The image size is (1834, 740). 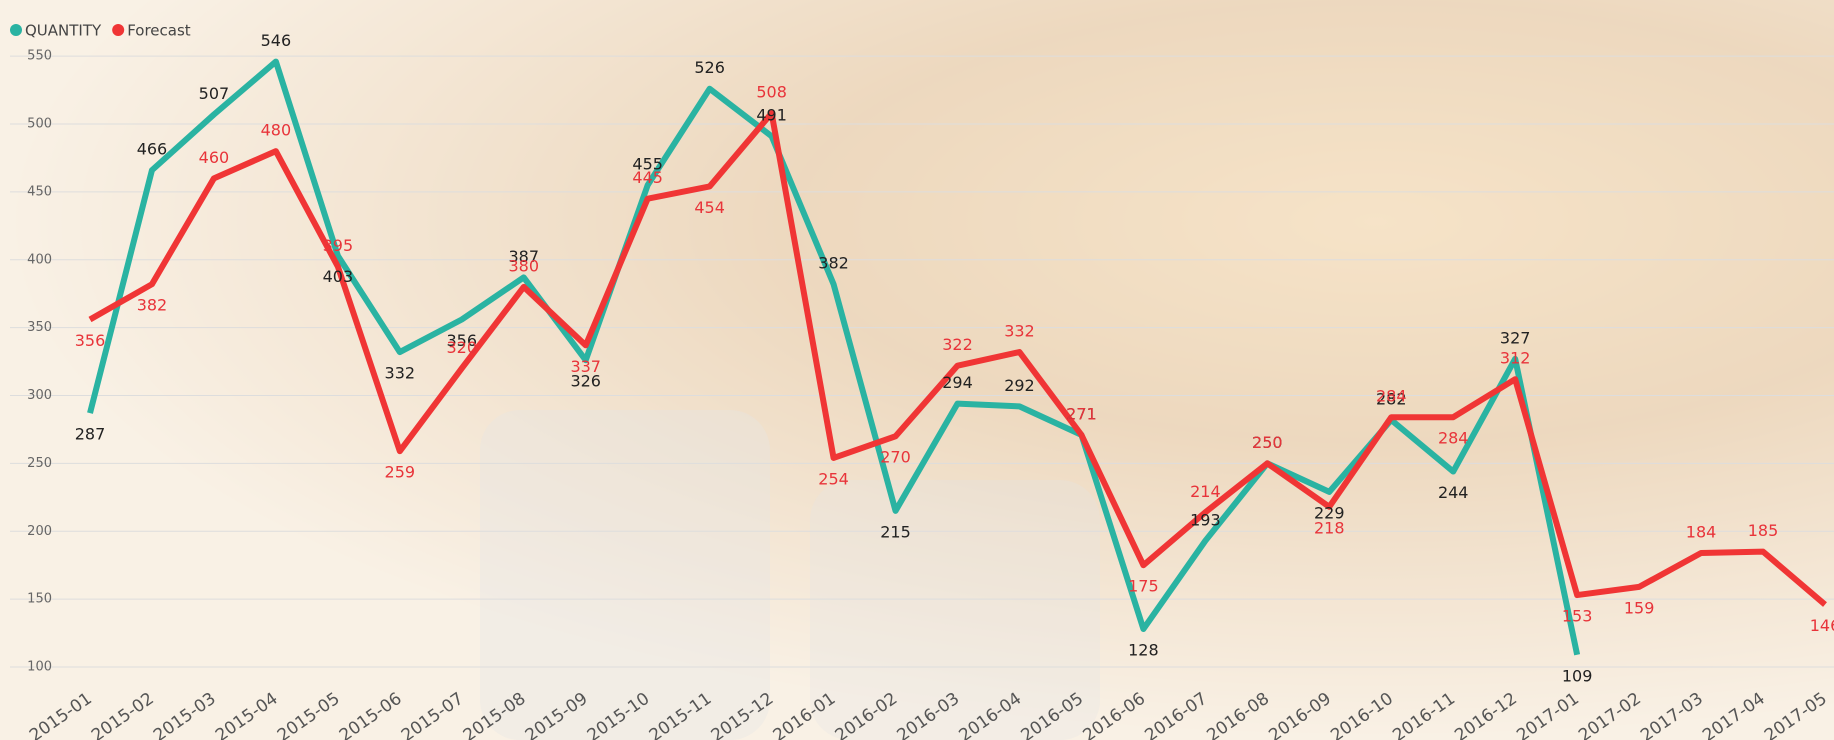 What do you see at coordinates (39, 463) in the screenshot?
I see `y-tick-label: 250` at bounding box center [39, 463].